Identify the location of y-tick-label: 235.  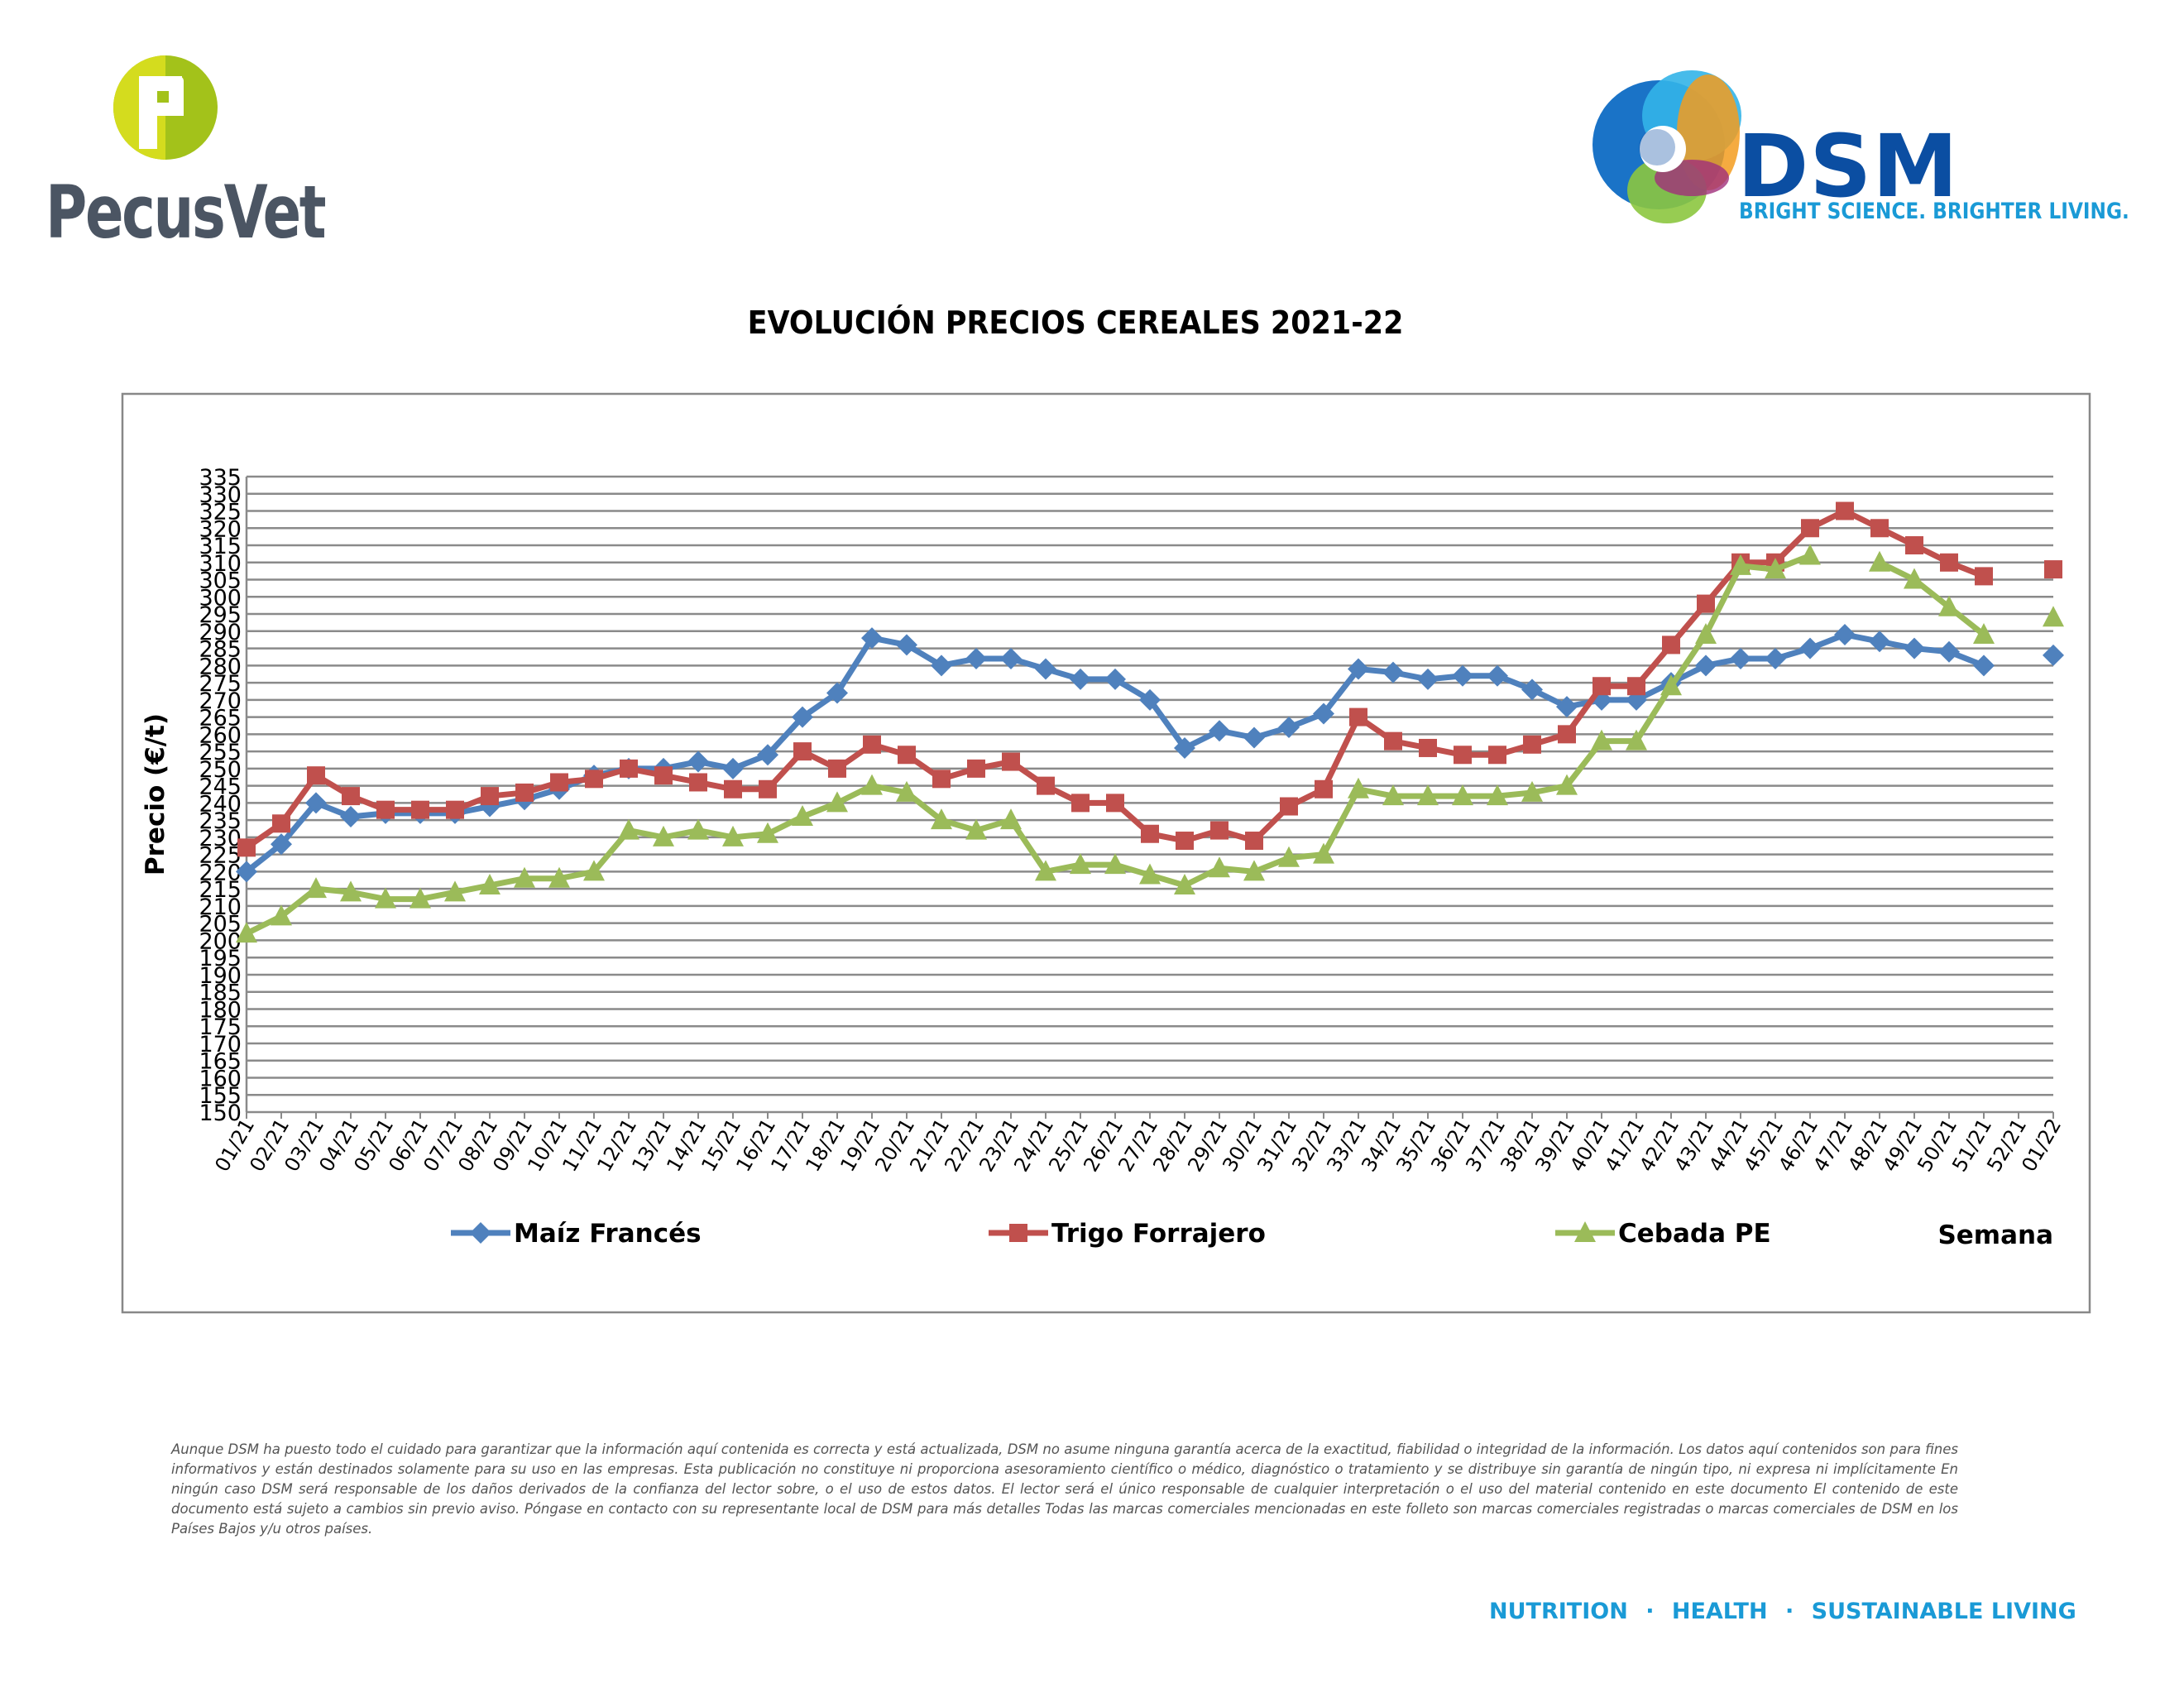
(220, 821).